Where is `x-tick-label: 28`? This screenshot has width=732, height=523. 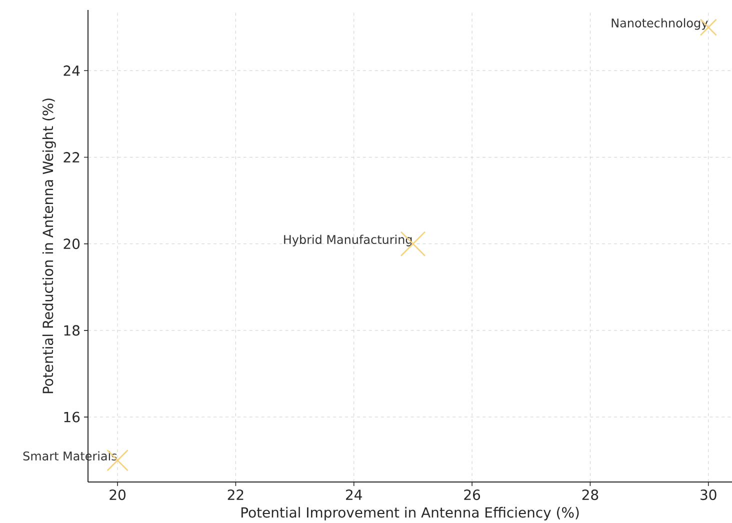
x-tick-label: 28 is located at coordinates (590, 495).